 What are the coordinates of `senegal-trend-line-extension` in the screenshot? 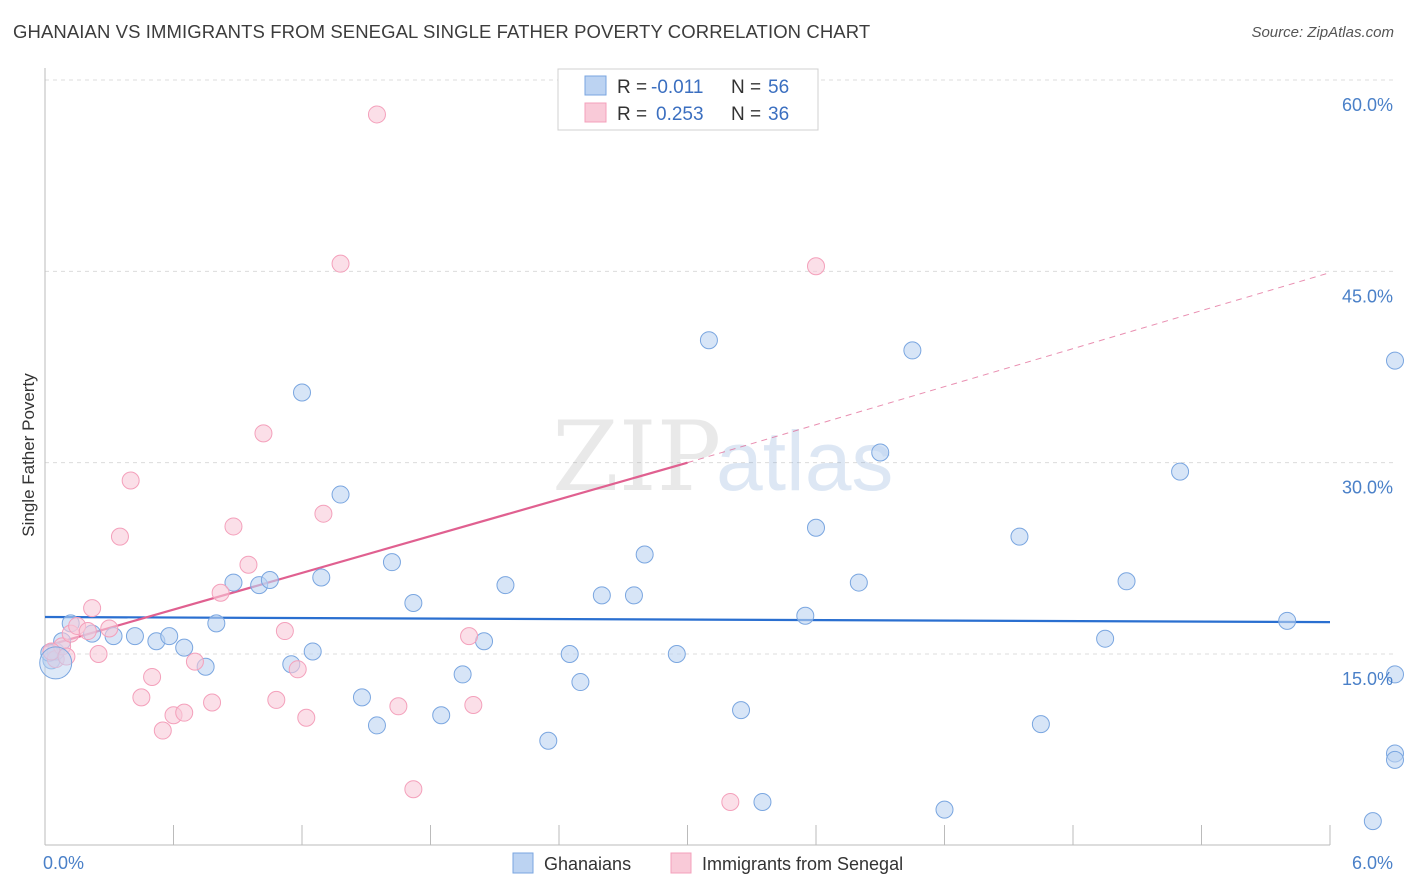 It's located at (1009, 368).